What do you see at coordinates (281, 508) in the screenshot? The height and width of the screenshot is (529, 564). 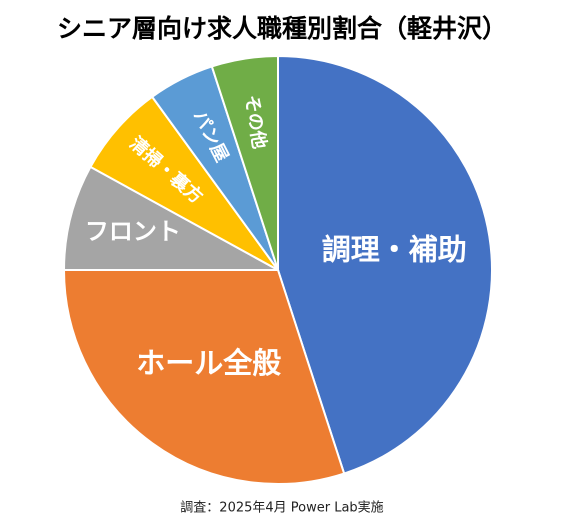 I see `source-note: 調査：2025年4月 Power Lab実施` at bounding box center [281, 508].